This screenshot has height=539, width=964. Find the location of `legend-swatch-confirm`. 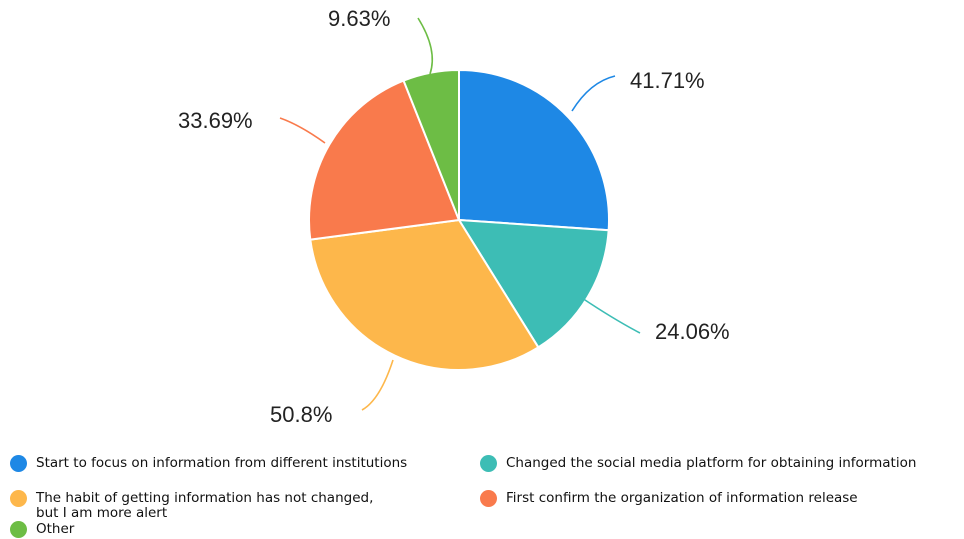

legend-swatch-confirm is located at coordinates (488, 498).